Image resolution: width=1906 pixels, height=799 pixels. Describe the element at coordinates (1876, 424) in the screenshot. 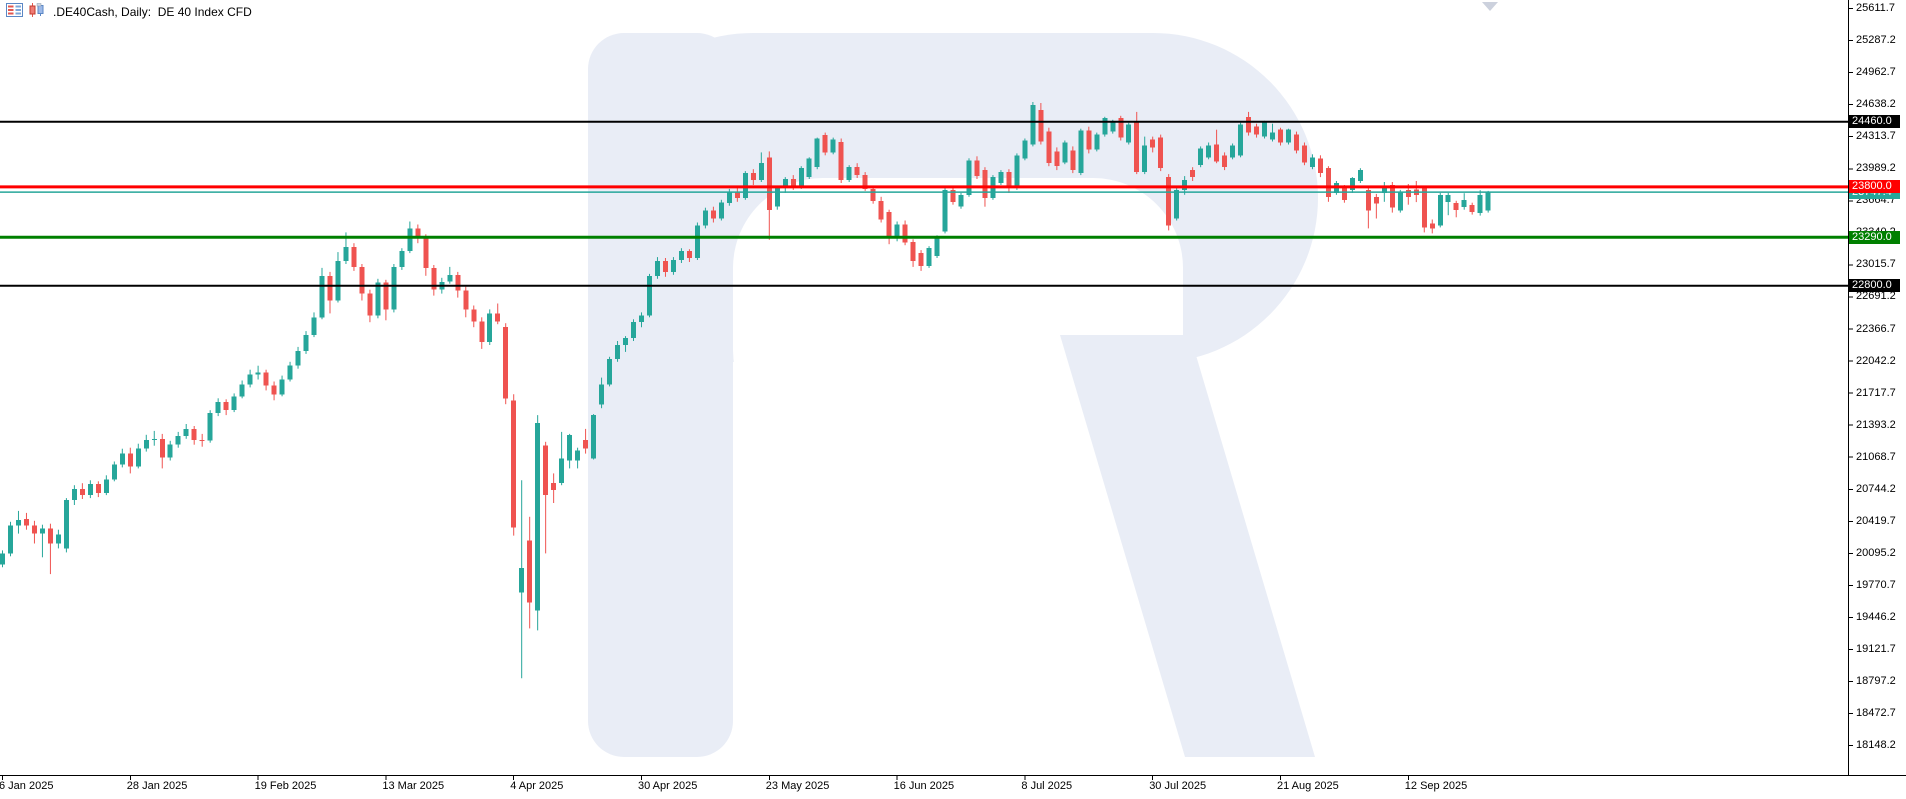

I see `price-tick-label: 21393.2` at that location.